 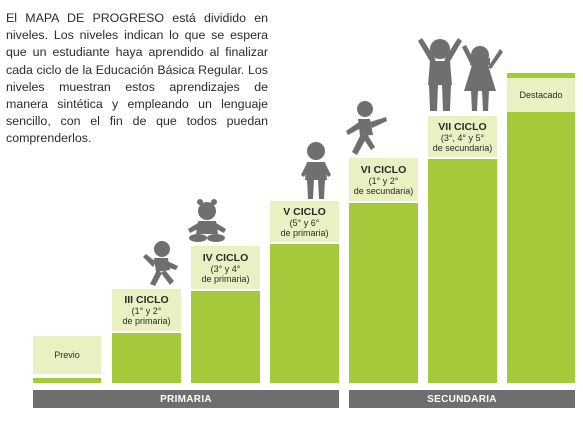 What do you see at coordinates (383, 169) in the screenshot?
I see `level-title: VI CICLO` at bounding box center [383, 169].